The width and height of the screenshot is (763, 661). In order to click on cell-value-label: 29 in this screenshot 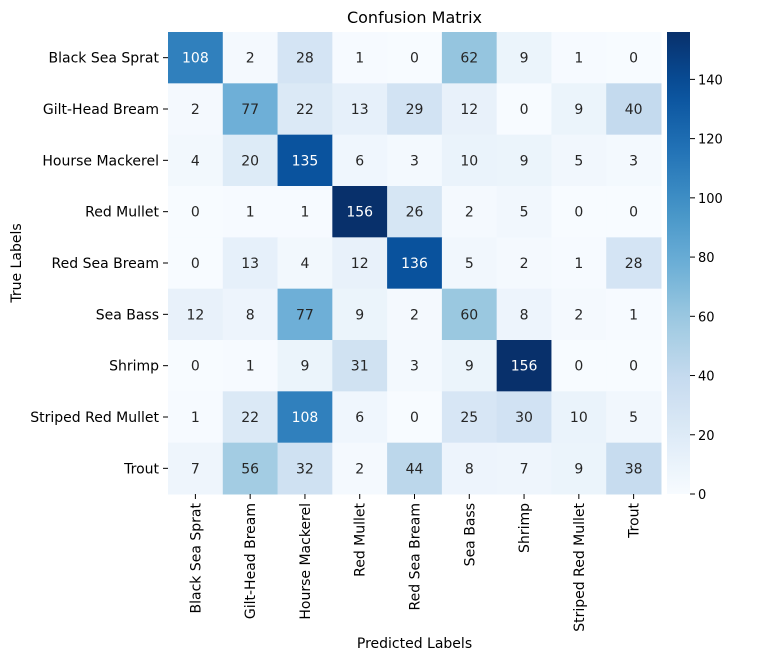, I will do `click(415, 110)`.